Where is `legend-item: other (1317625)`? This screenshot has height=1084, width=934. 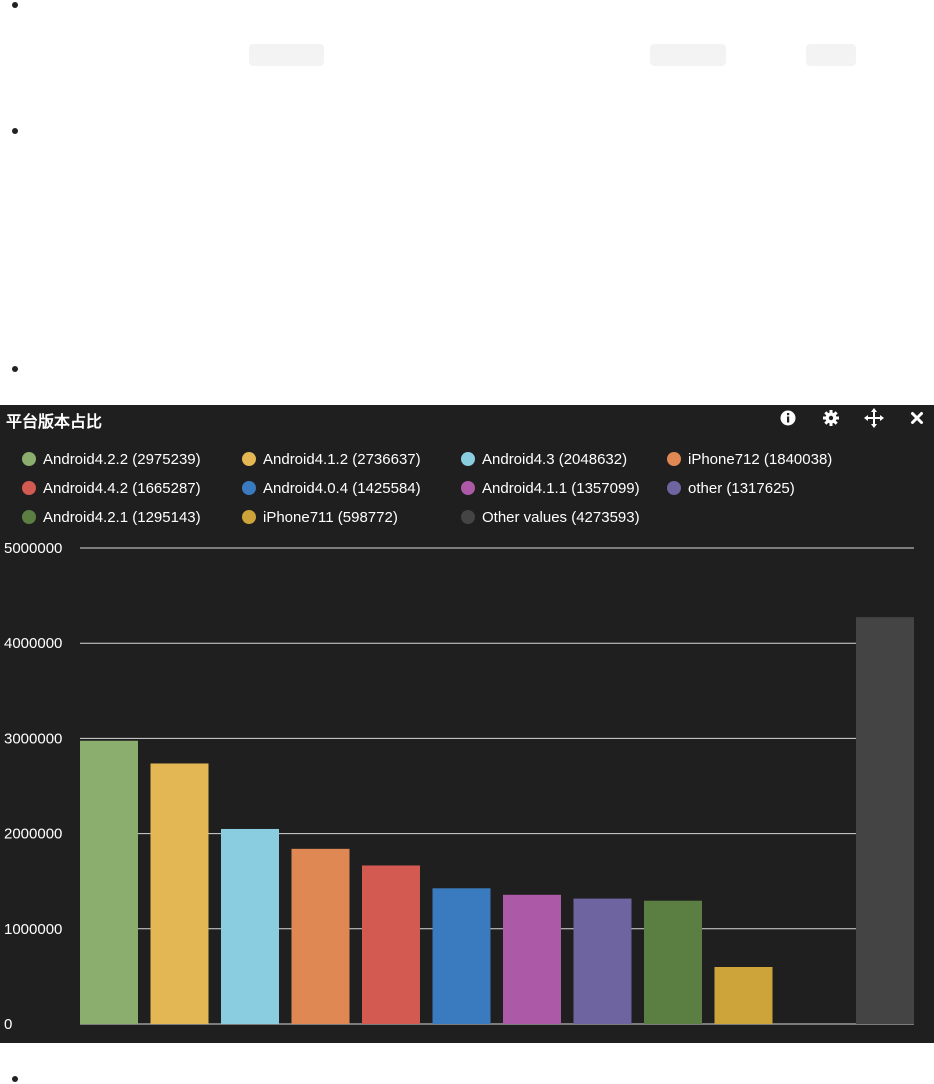
legend-item: other (1317625) is located at coordinates (731, 488).